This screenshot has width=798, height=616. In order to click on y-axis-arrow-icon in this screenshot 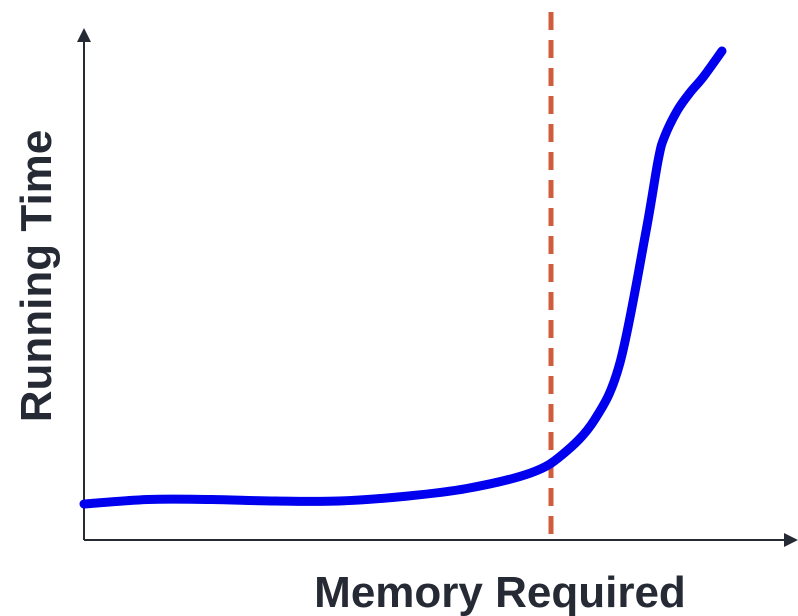, I will do `click(84, 35)`.